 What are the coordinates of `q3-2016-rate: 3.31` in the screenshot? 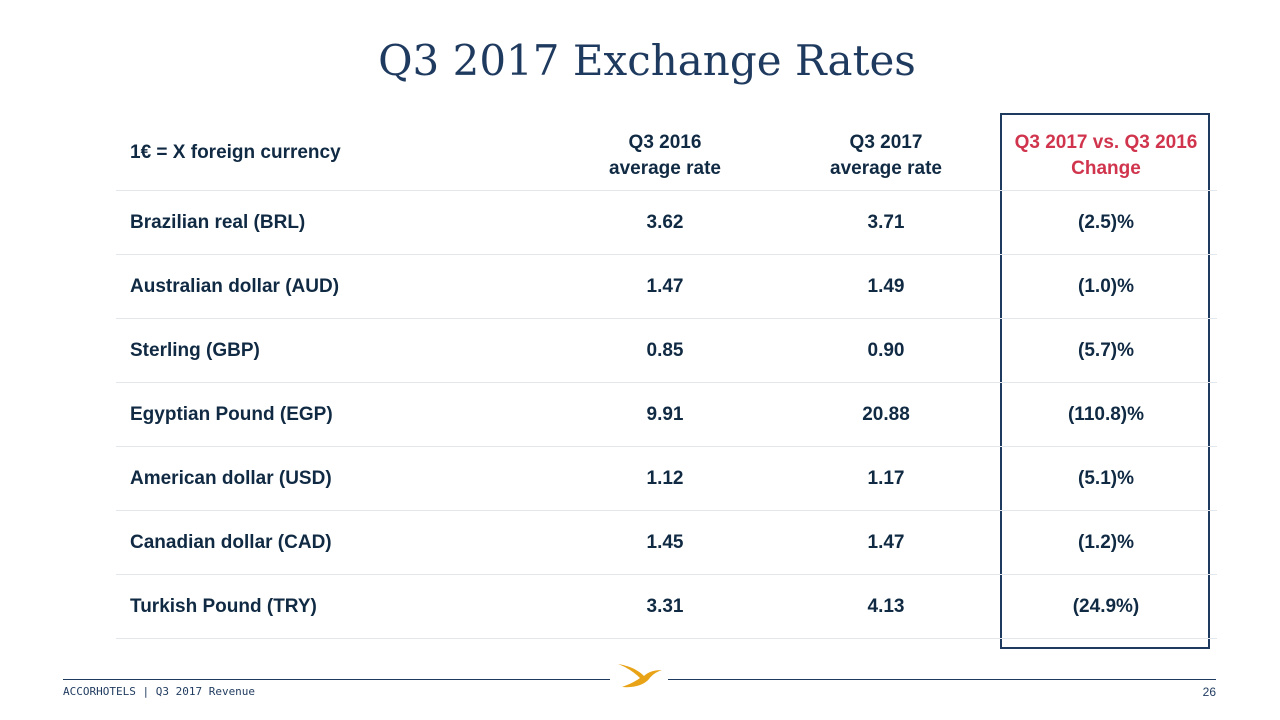 It's located at (665, 606).